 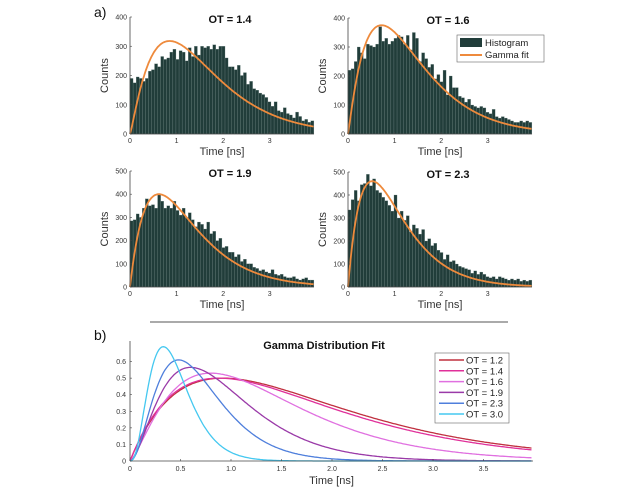 I want to click on y-tick-label: 200, so click(x=339, y=77).